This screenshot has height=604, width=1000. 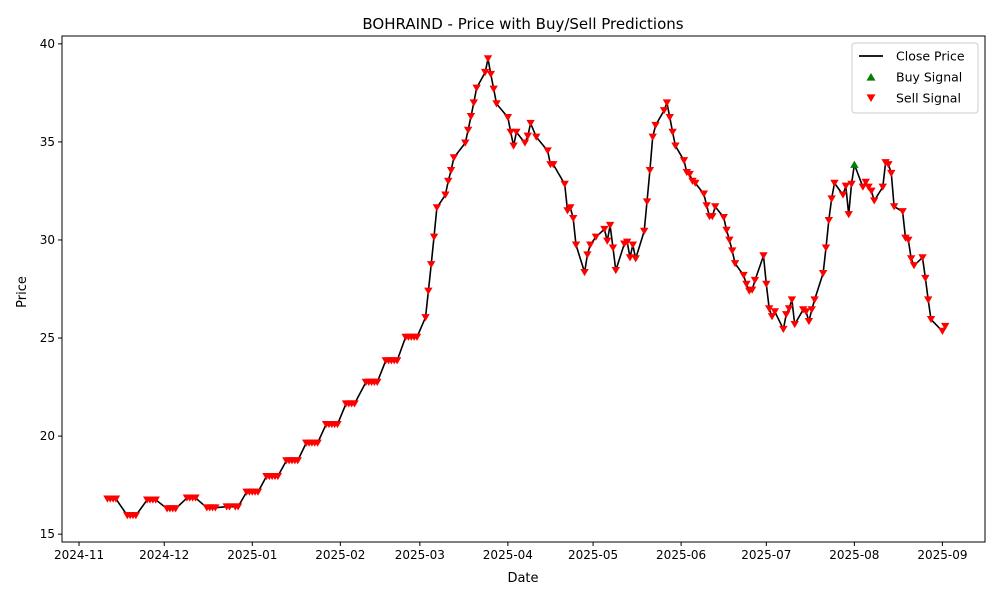 What do you see at coordinates (854, 164) in the screenshot?
I see `buy-signal-marker` at bounding box center [854, 164].